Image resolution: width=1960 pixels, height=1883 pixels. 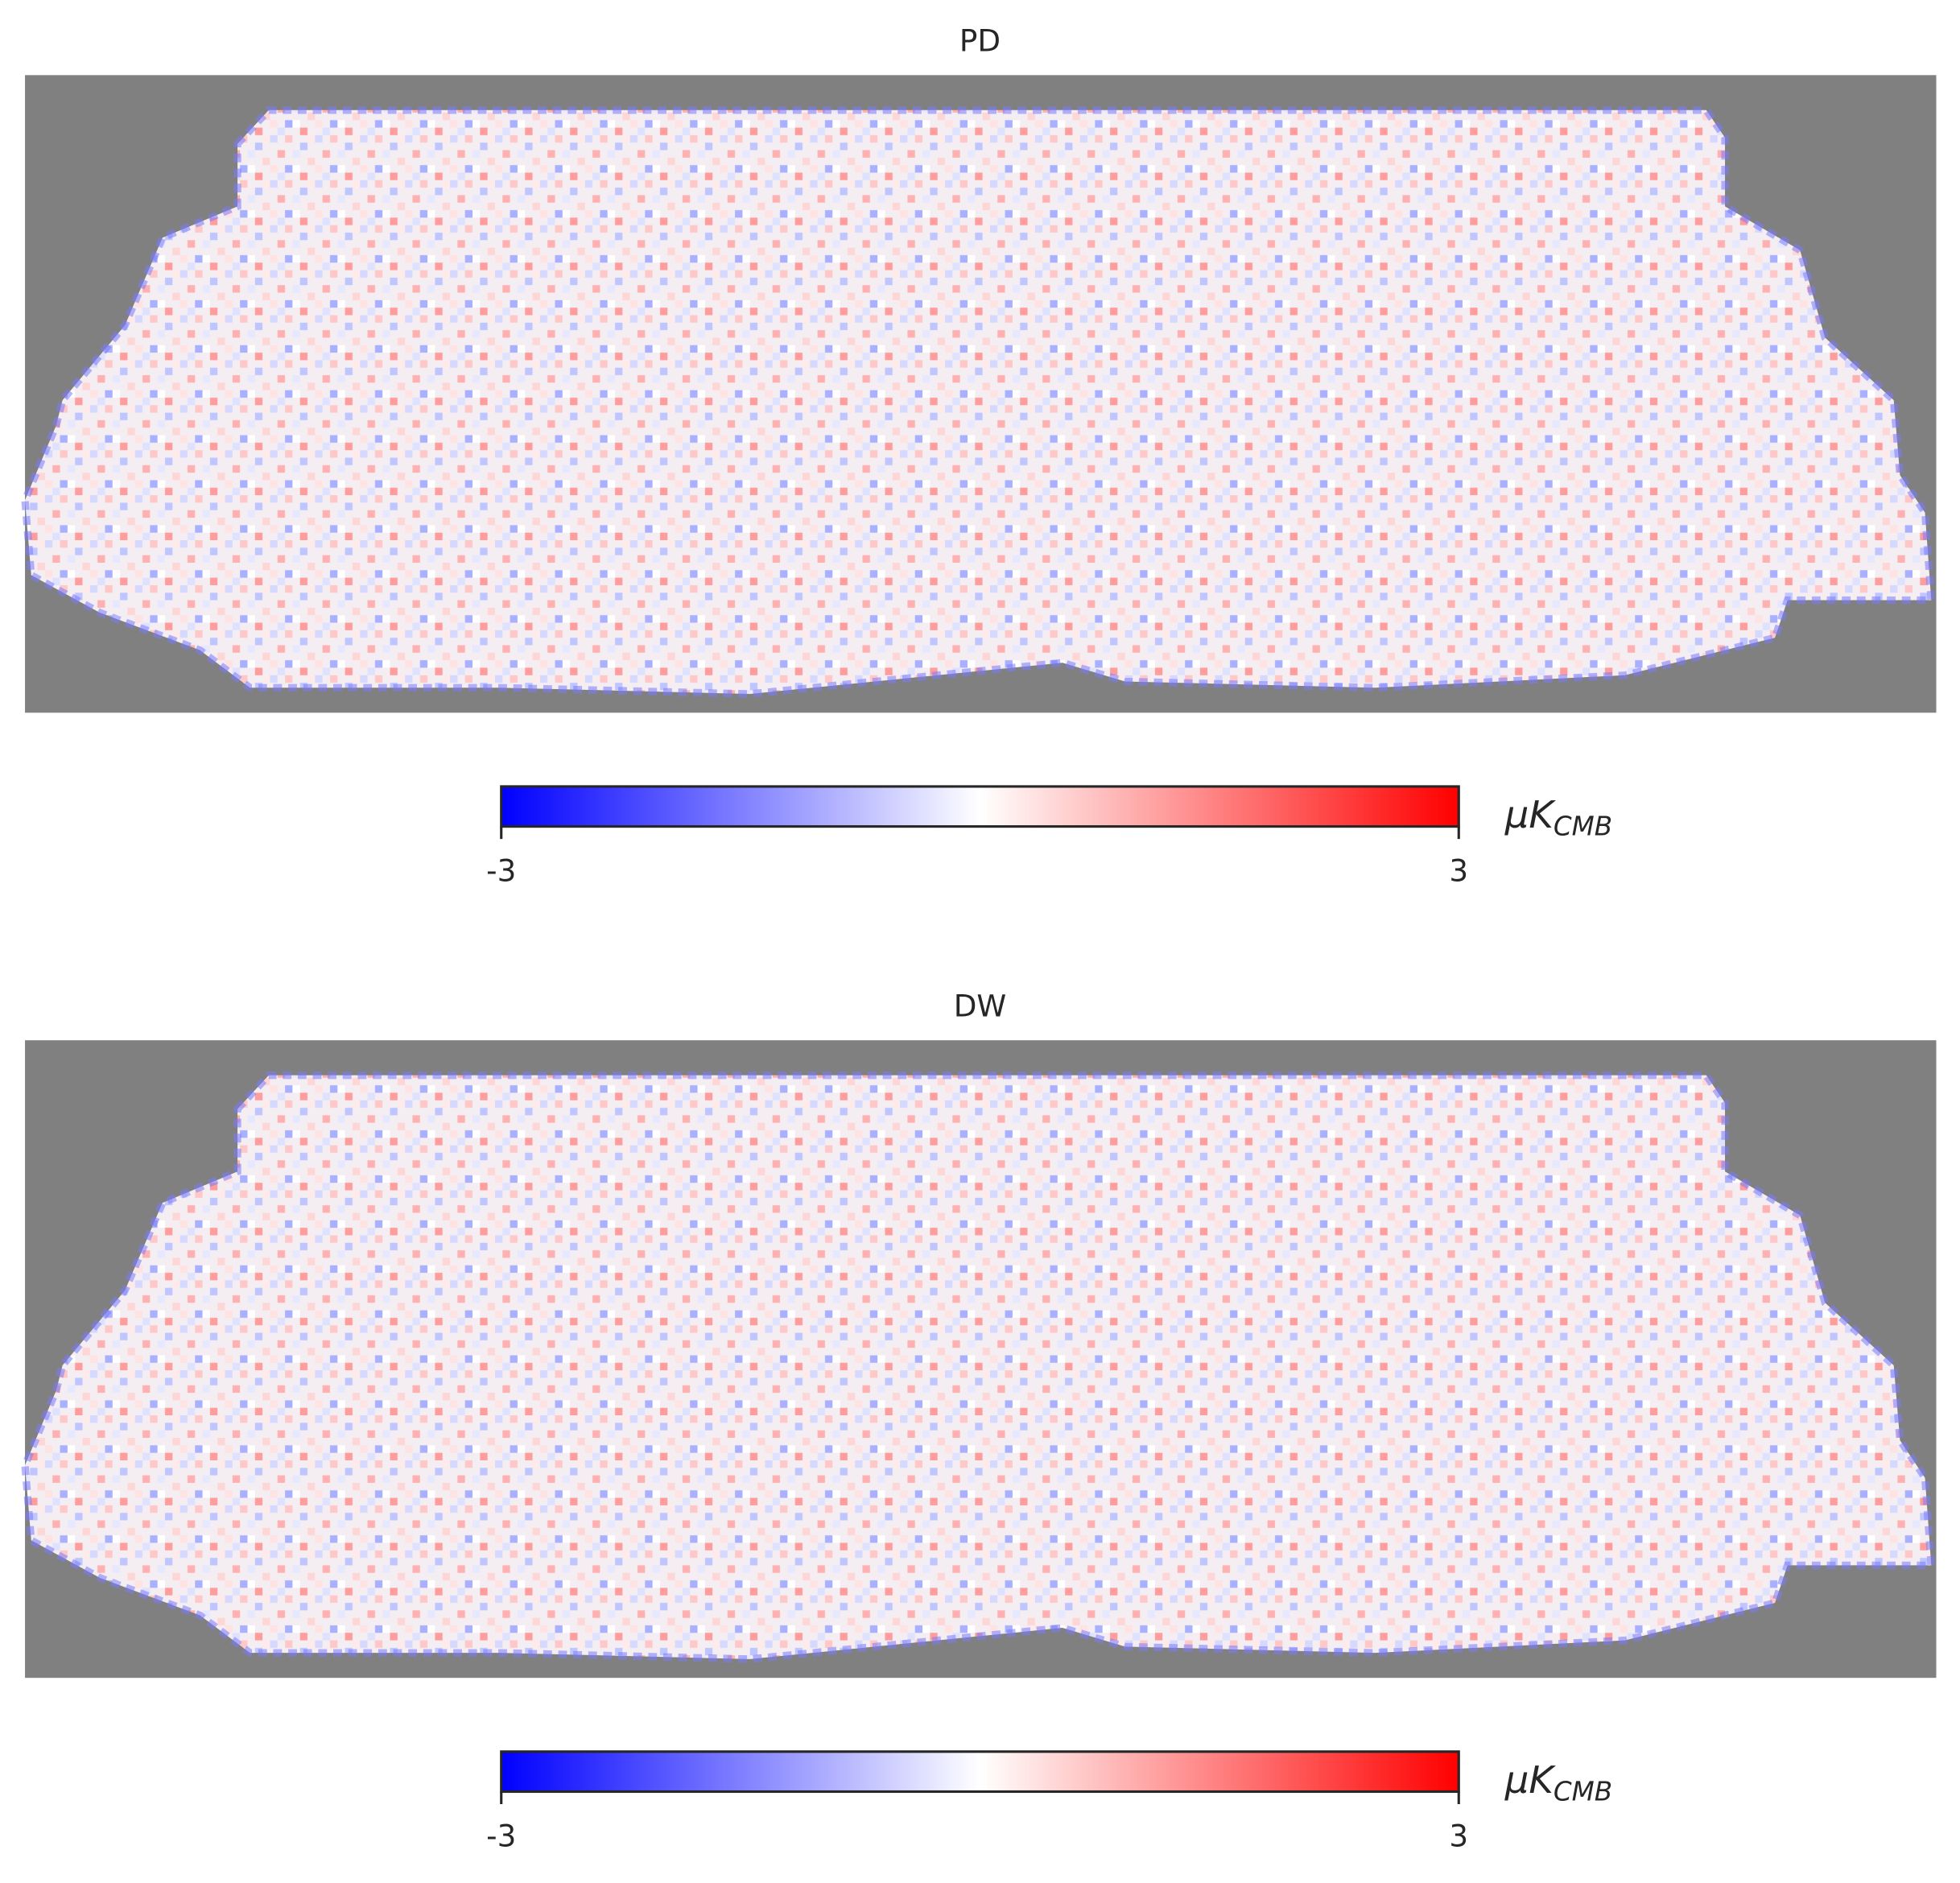 I want to click on panel-title: PD, so click(x=980, y=40).